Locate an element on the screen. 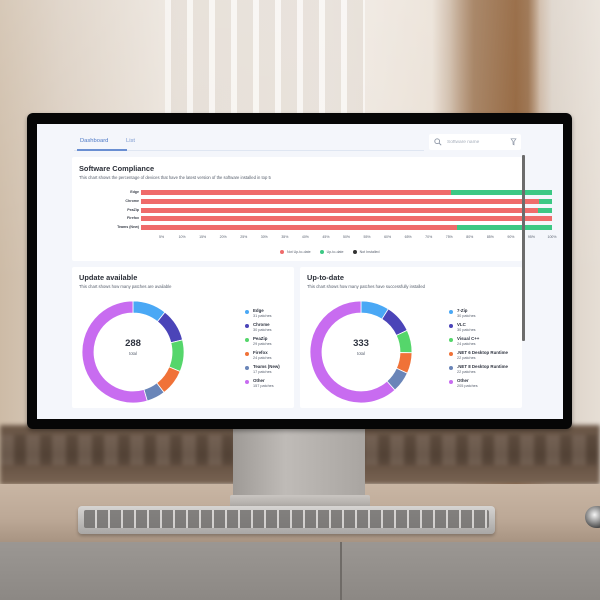 This screenshot has width=600, height=600. legend-item: Firefox 24 patches is located at coordinates (262, 357).